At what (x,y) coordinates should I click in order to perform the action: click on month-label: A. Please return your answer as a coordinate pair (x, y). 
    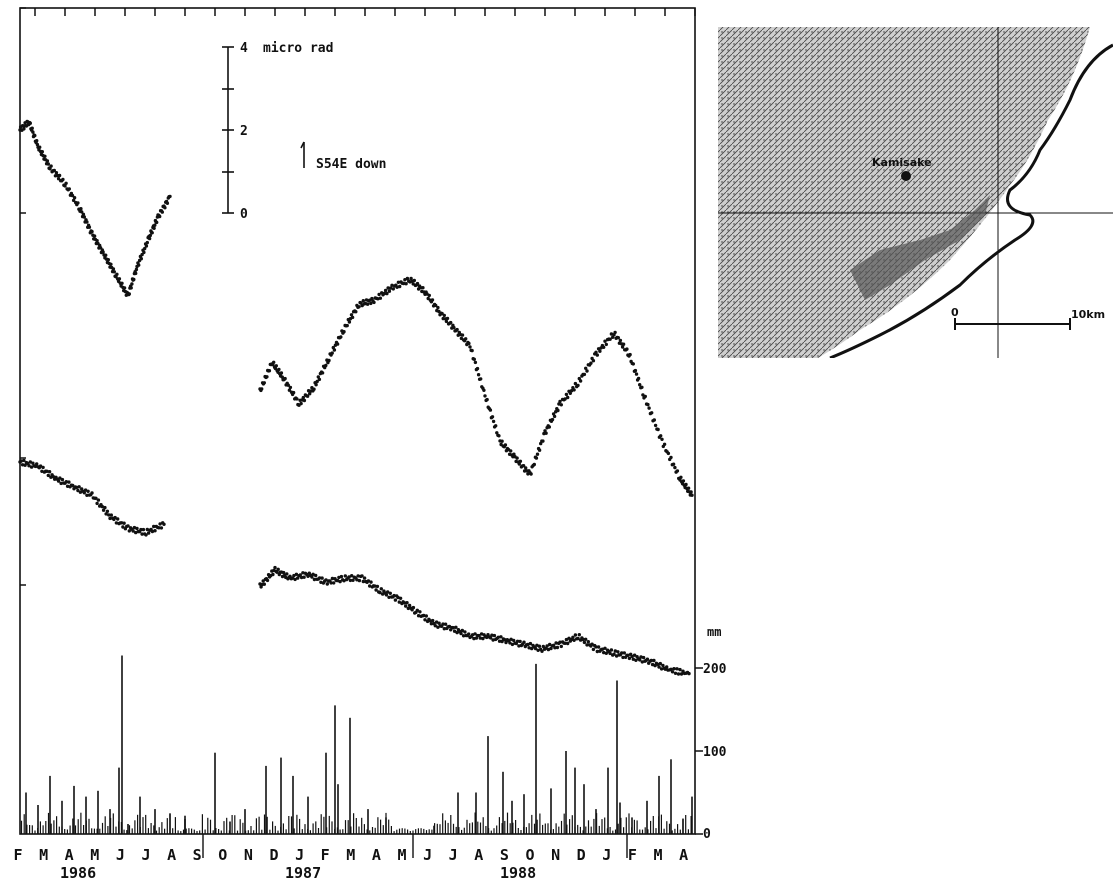
    Looking at the image, I should click on (376, 855).